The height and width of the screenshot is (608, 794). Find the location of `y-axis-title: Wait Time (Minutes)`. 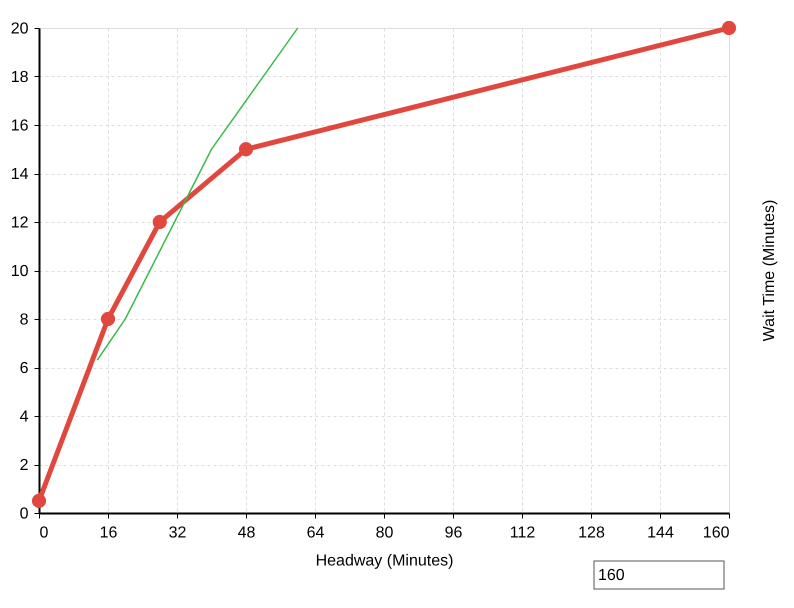

y-axis-title: Wait Time (Minutes) is located at coordinates (769, 271).